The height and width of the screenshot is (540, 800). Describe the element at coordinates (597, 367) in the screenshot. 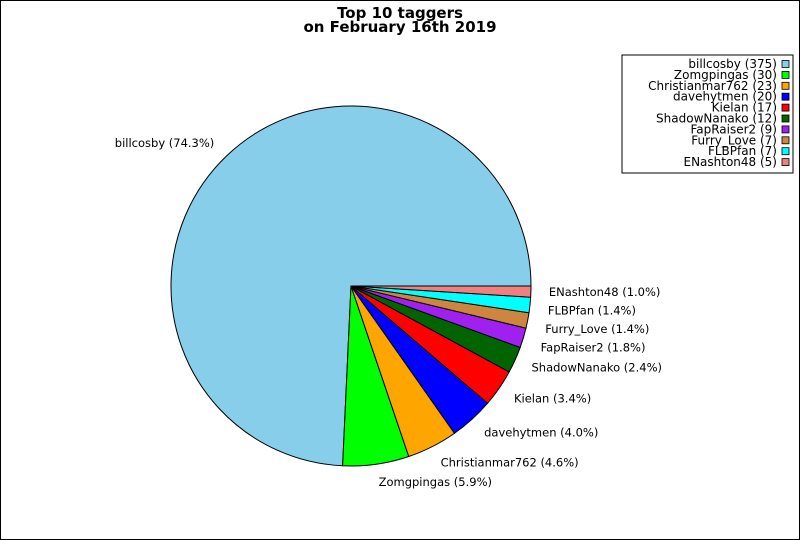

I see `slice-label-shadownanako: ShadowNanako (2.4%)` at that location.